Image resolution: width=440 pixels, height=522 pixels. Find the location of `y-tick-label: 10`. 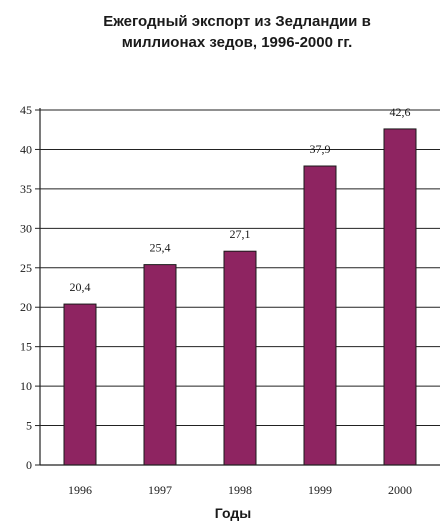

y-tick-label: 10 is located at coordinates (26, 386).